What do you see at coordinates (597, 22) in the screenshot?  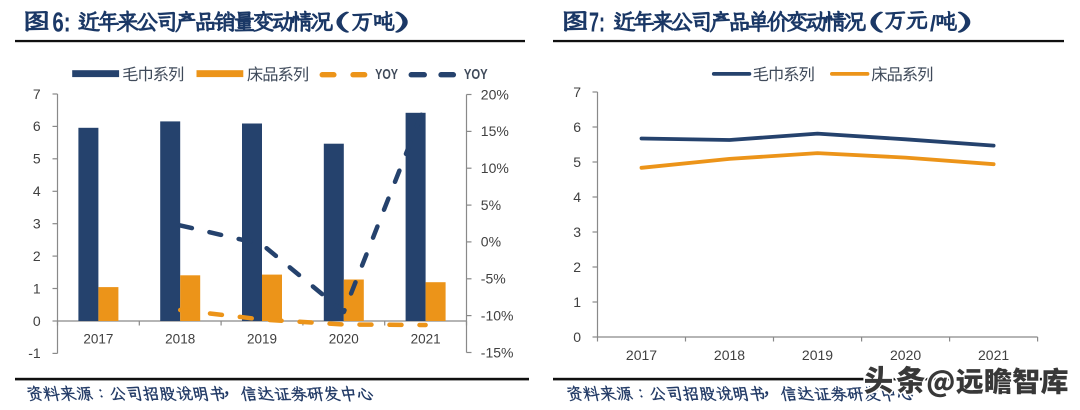 I see `svg-text: 7:` at bounding box center [597, 22].